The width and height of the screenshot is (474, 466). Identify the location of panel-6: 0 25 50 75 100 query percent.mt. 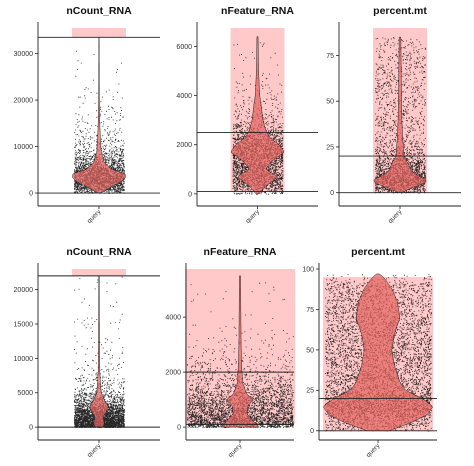
(369, 352).